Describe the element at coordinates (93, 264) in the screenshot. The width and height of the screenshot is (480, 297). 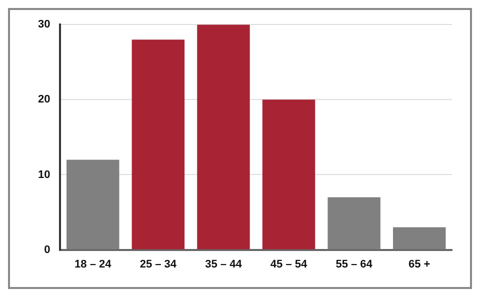
I see `x-tick-label: 18 – 24` at that location.